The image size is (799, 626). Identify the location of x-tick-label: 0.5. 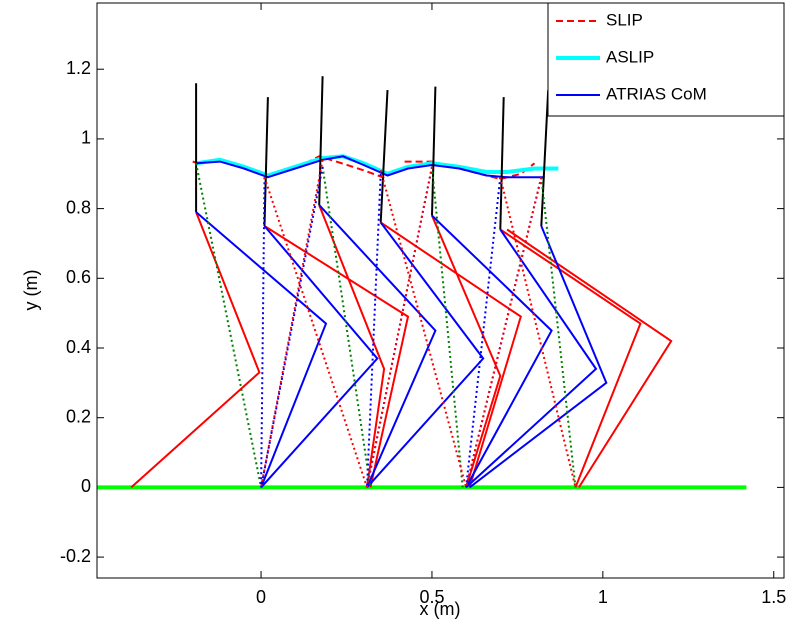
(431, 597).